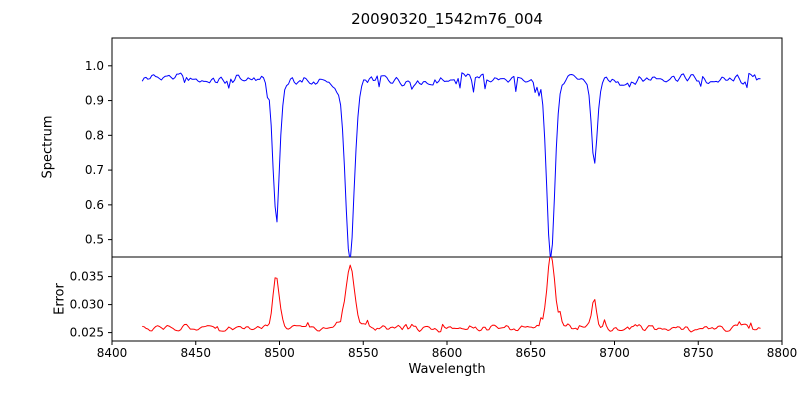 The image size is (800, 400). Describe the element at coordinates (698, 353) in the screenshot. I see `x-tick-label: 8750` at that location.